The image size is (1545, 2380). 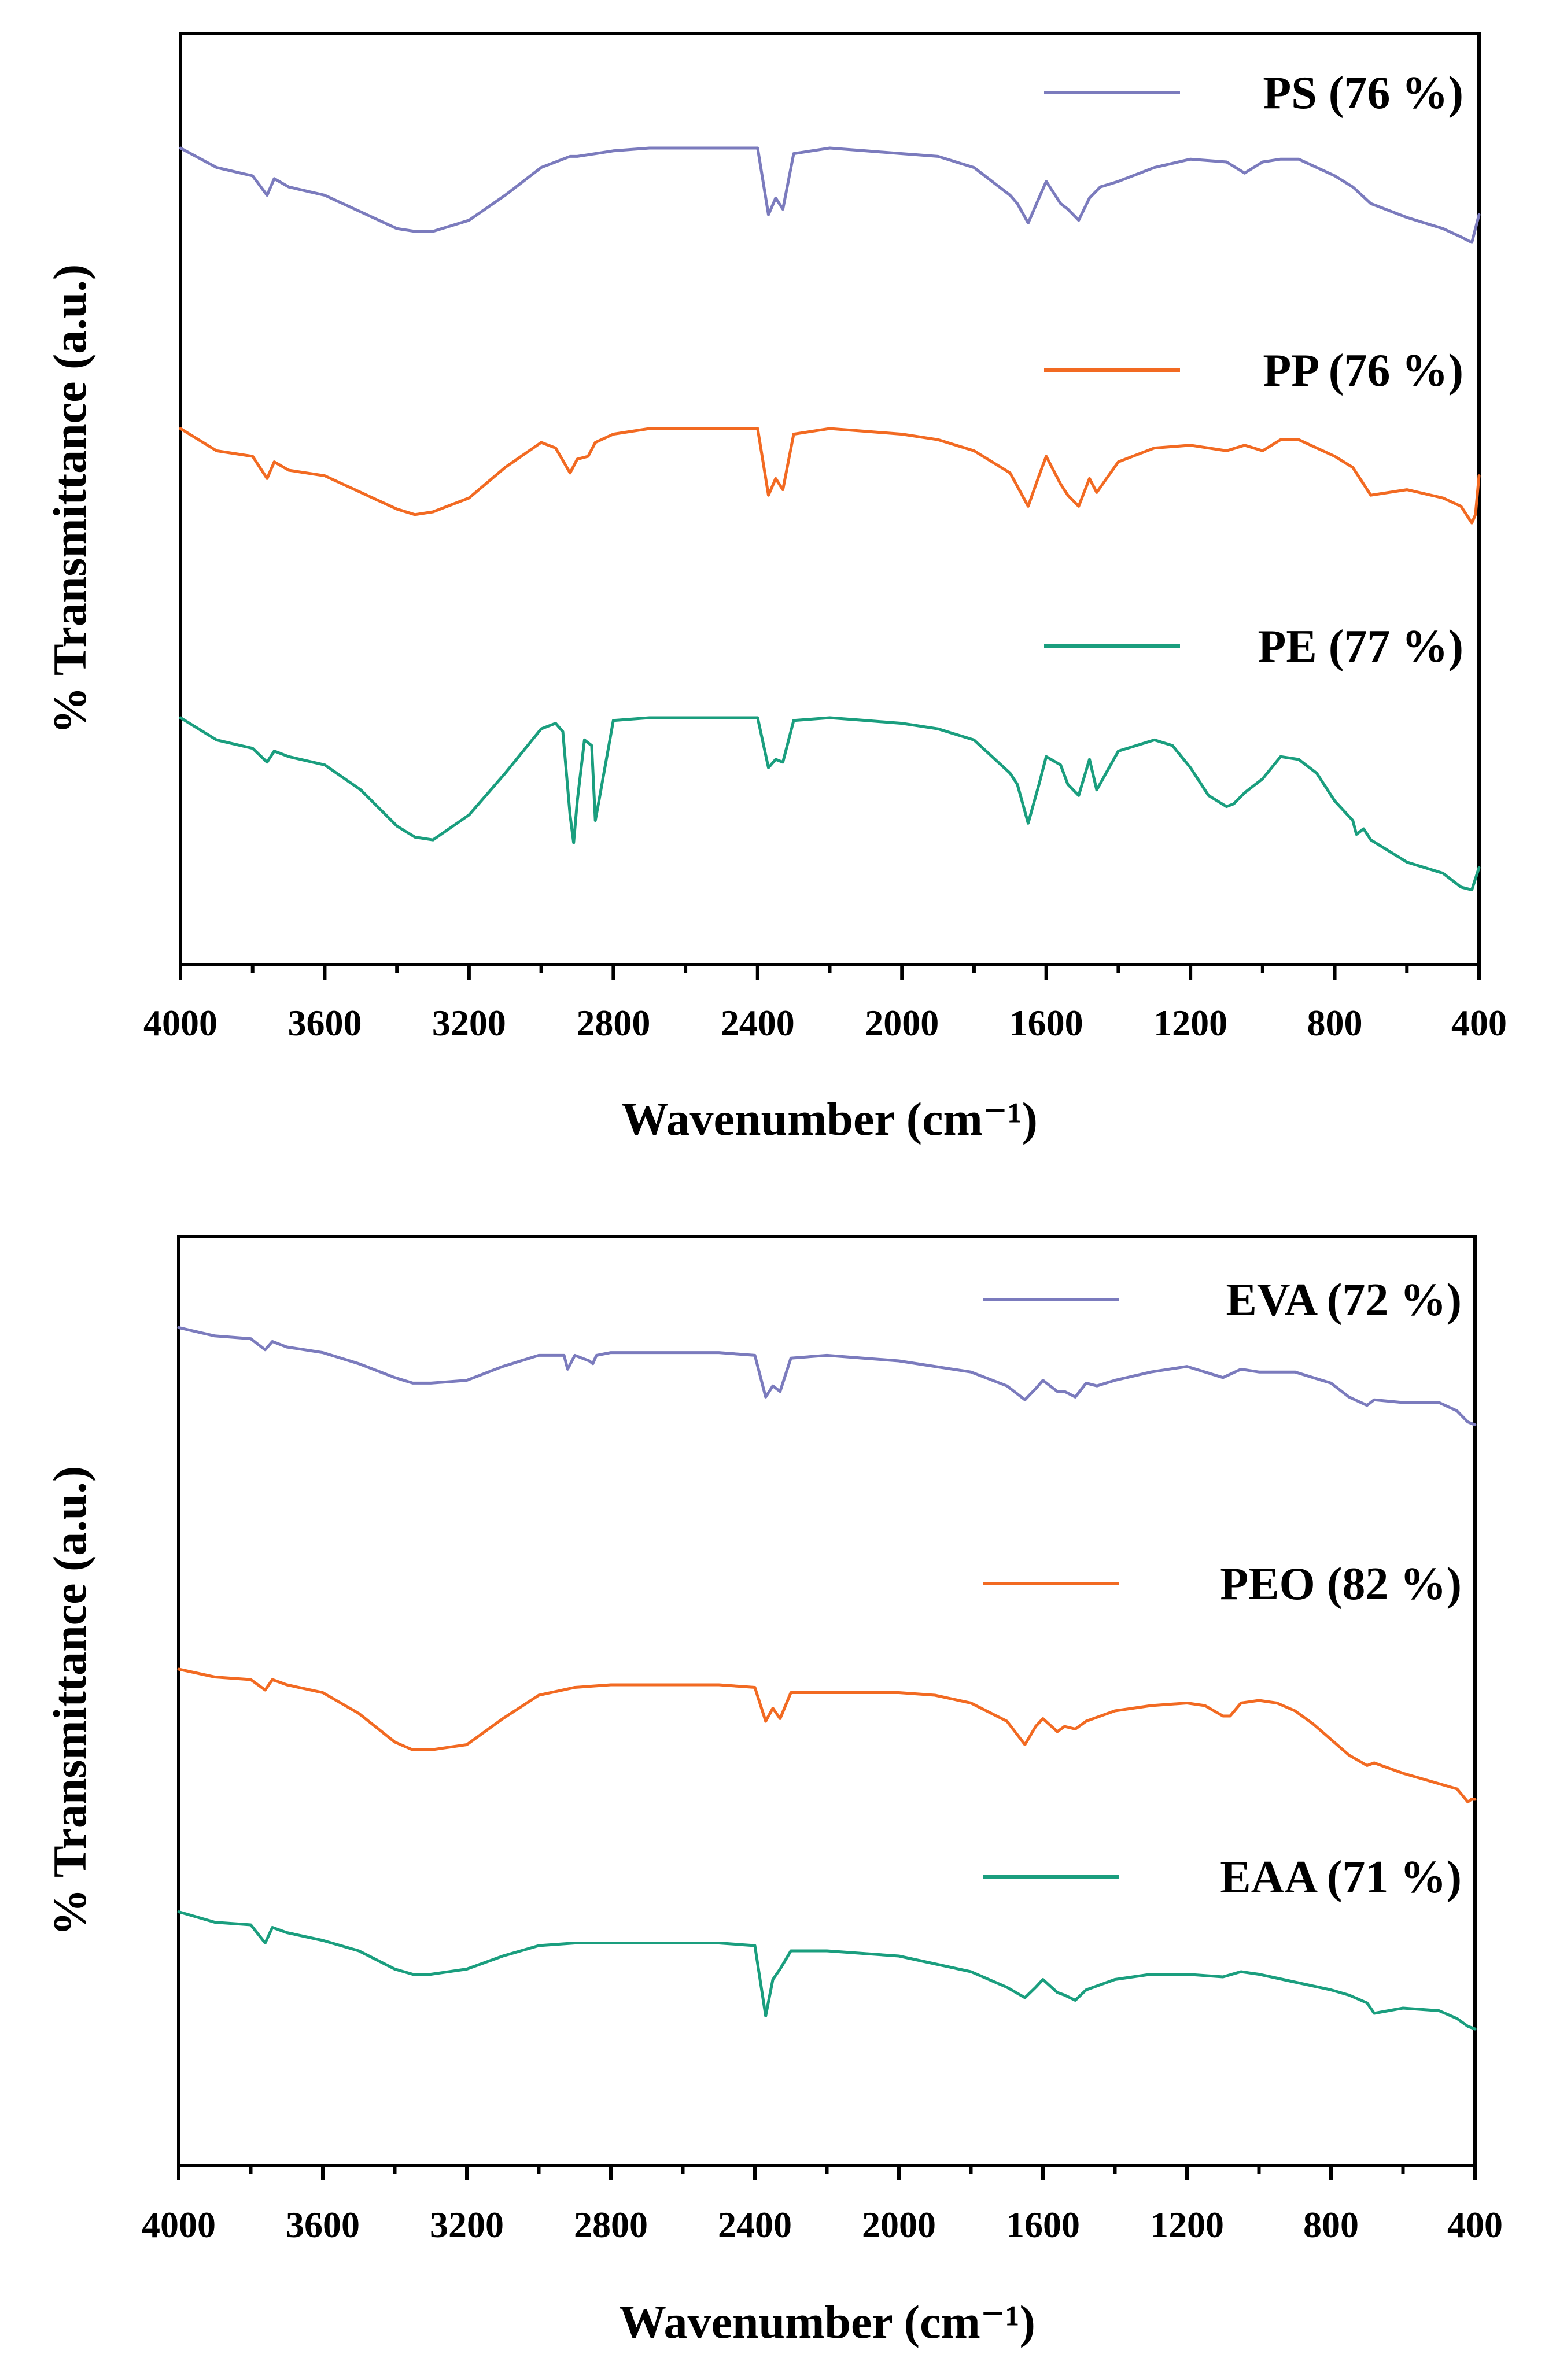 I want to click on series-line-pe, so click(x=830, y=804).